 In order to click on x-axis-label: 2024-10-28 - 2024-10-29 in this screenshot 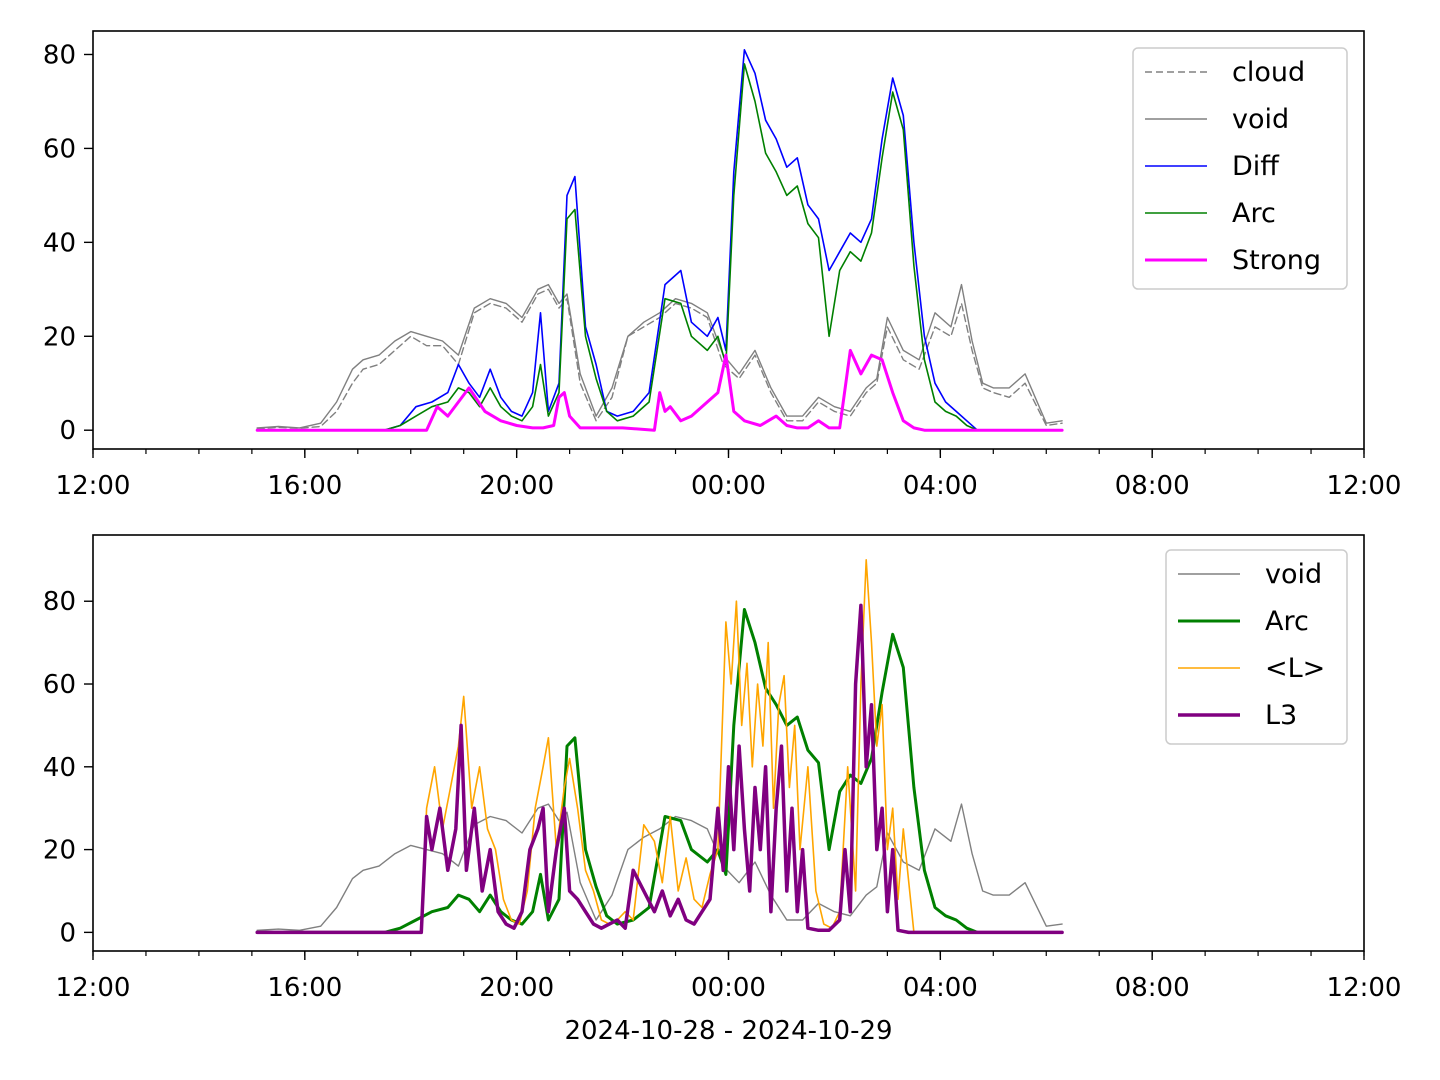, I will do `click(728, 1031)`.